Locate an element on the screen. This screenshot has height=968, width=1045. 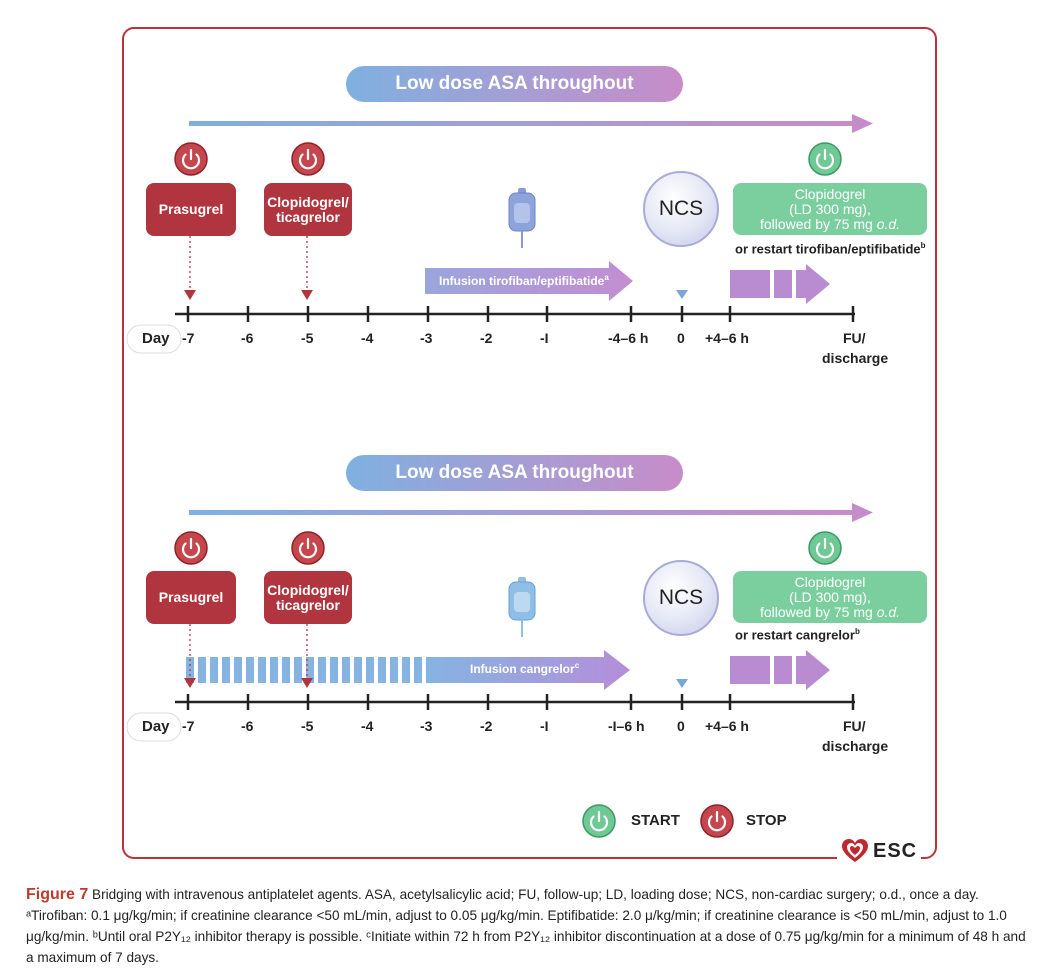
figure-number: Figure 7 is located at coordinates (57, 894).